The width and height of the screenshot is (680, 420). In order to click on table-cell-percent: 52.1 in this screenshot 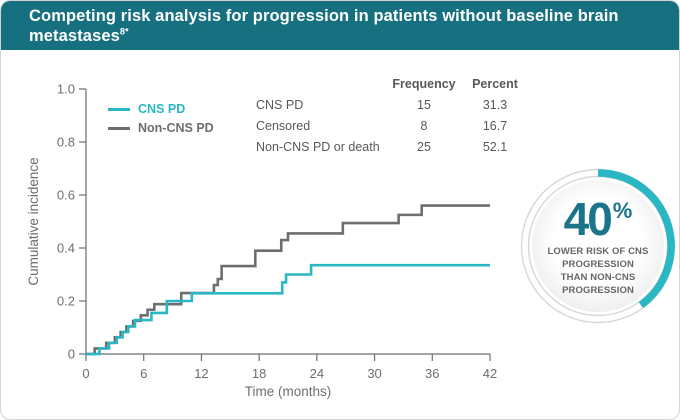, I will do `click(495, 147)`.